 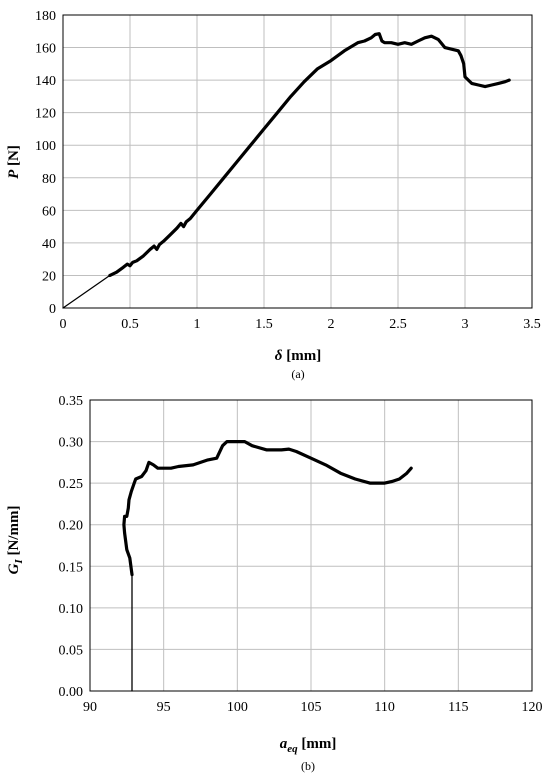 I want to click on chart-a-y-tick-label: 60, so click(x=49, y=211).